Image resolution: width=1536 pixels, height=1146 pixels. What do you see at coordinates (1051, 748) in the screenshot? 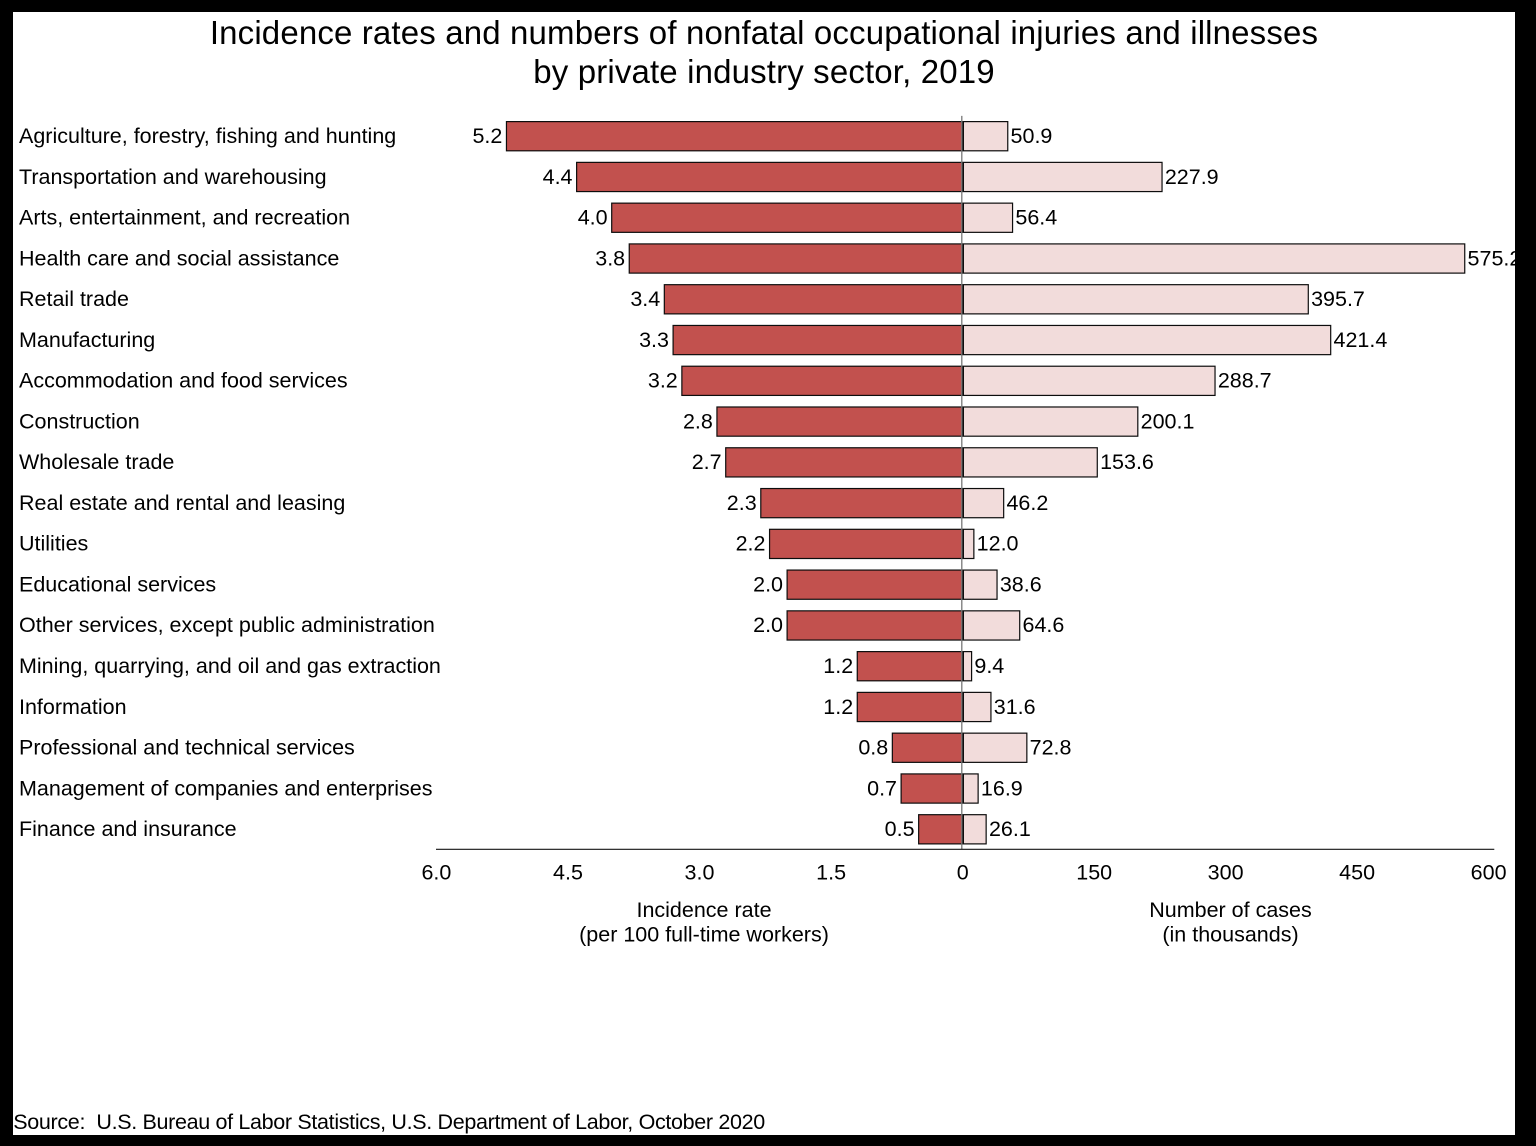
I see `svg-text: 72.8` at bounding box center [1051, 748].